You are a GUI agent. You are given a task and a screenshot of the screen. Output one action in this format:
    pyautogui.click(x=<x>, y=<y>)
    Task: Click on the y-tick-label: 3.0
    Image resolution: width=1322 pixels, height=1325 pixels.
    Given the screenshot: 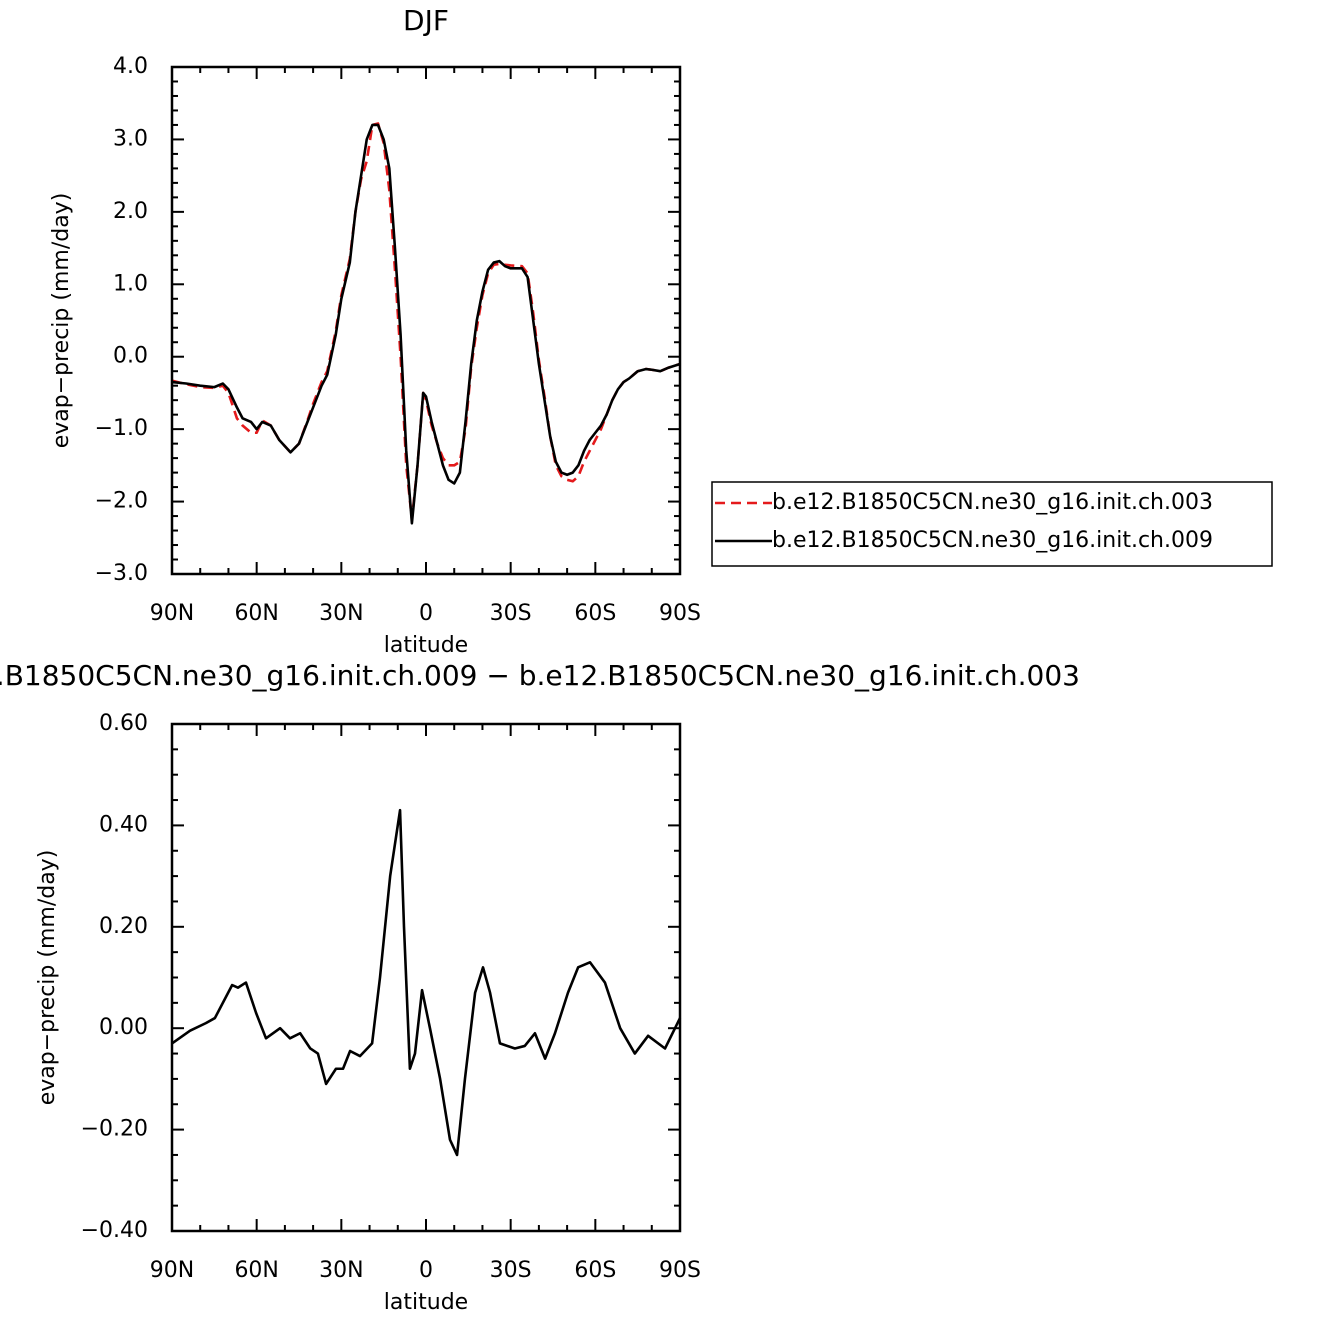 What is the action you would take?
    pyautogui.click(x=130, y=138)
    